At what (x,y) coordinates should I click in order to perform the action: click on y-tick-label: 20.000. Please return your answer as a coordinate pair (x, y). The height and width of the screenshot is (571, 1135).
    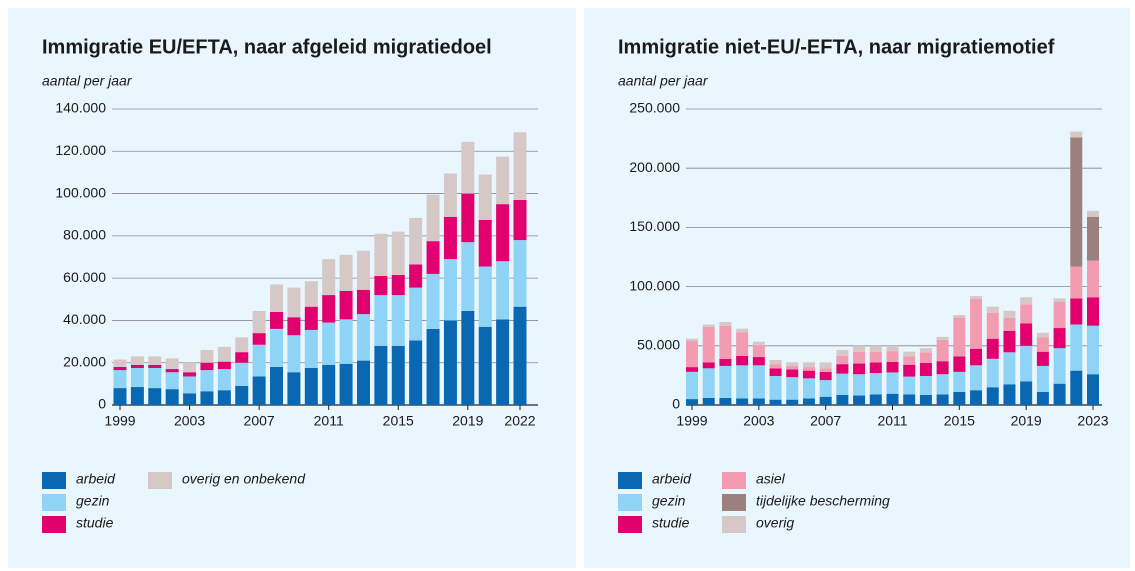
    Looking at the image, I should click on (84, 361).